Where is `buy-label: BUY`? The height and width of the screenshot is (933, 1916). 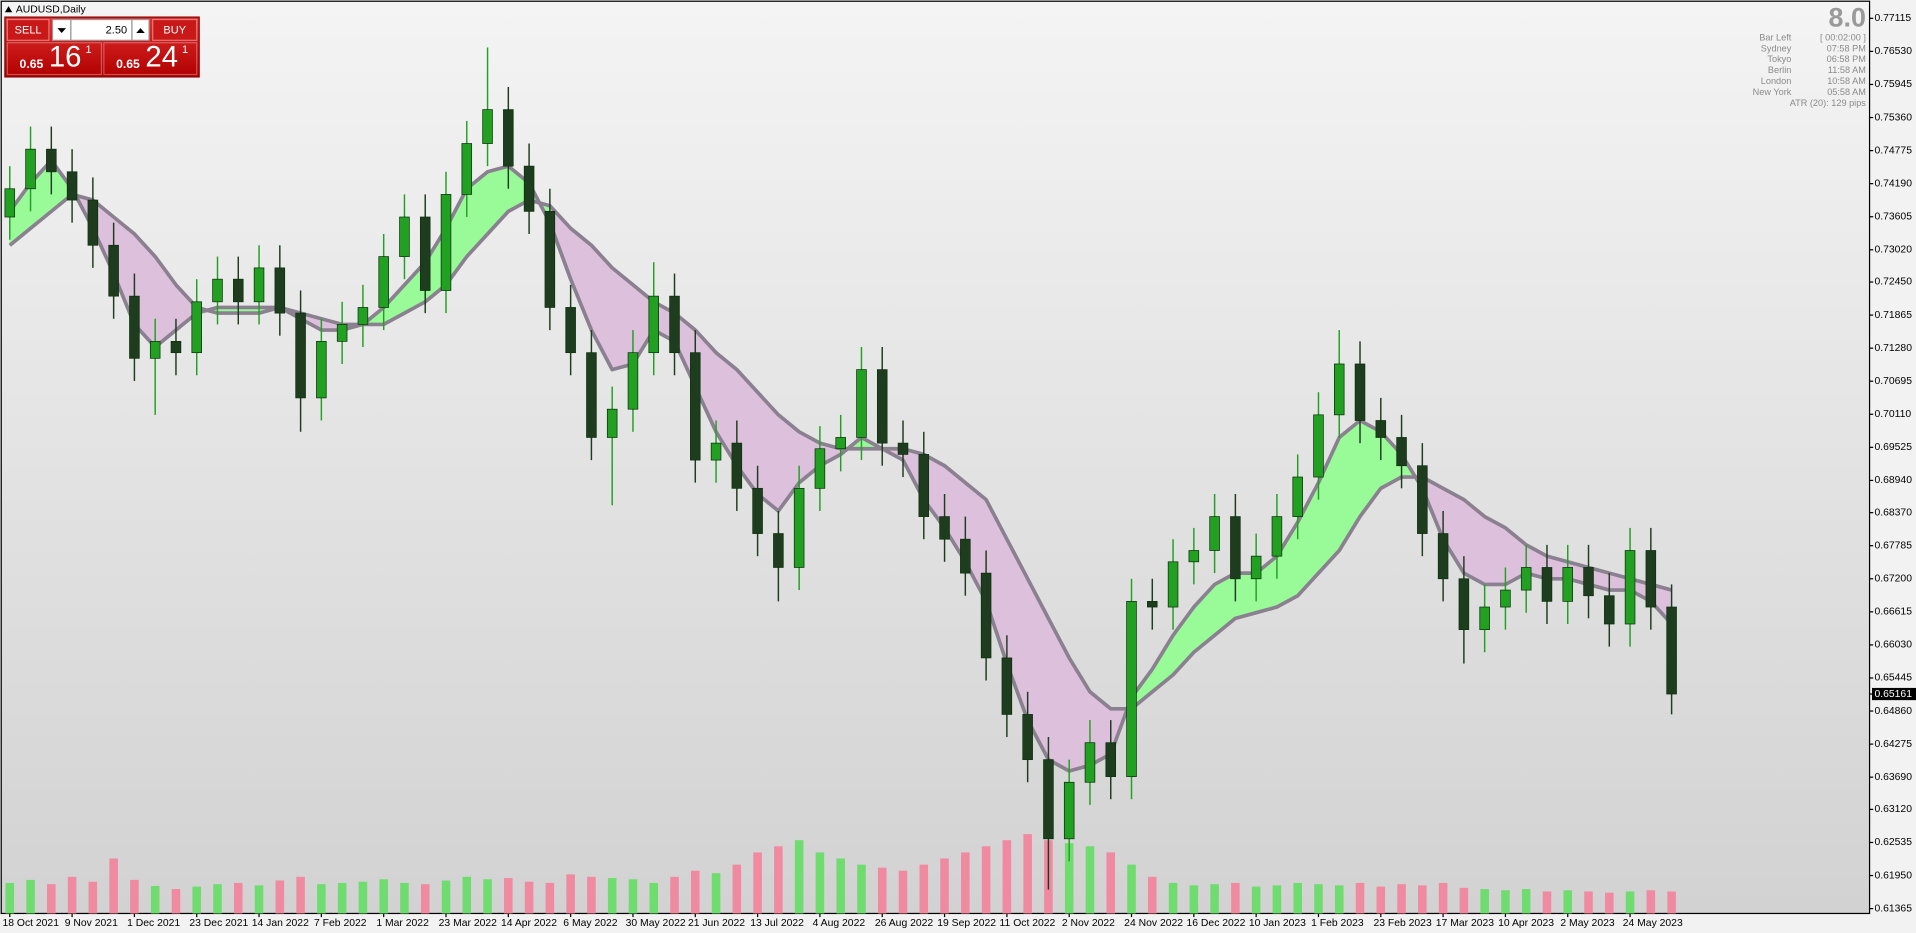 buy-label: BUY is located at coordinates (174, 30).